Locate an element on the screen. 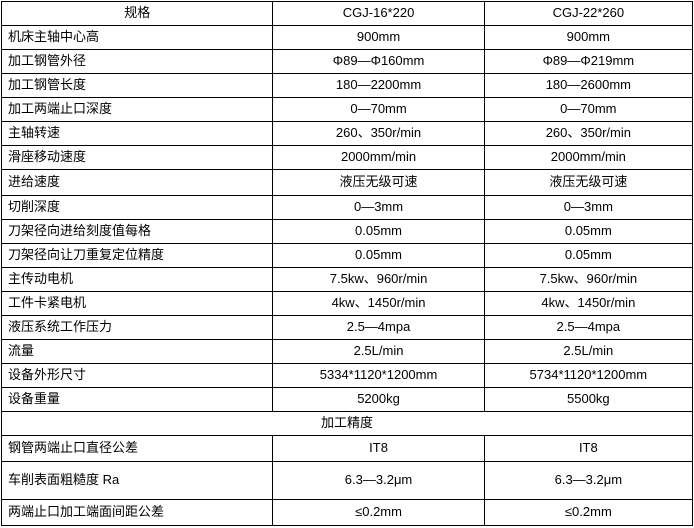 The image size is (694, 528). row-label: 滑座移动速度 is located at coordinates (137, 157).